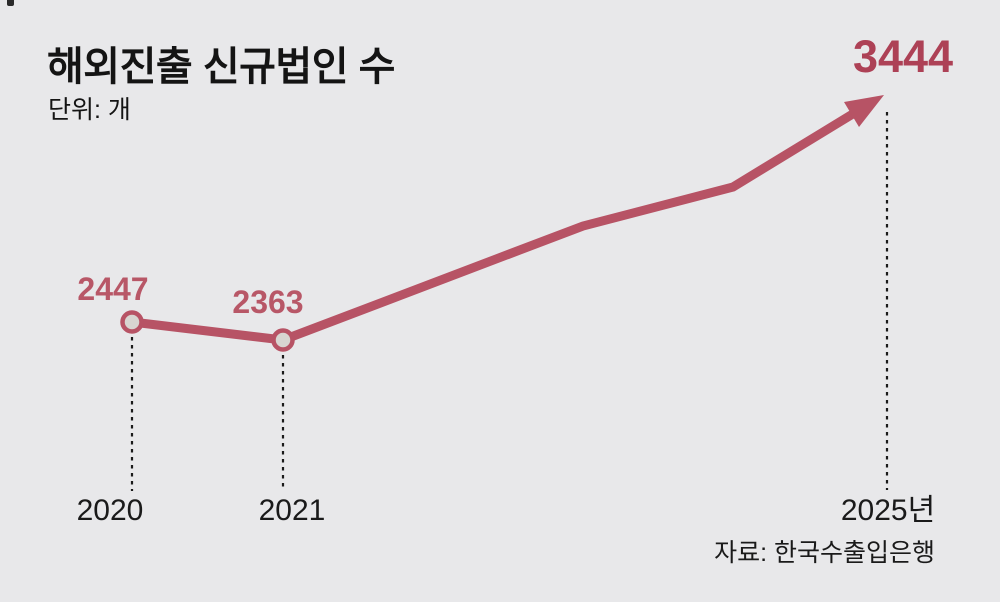  Describe the element at coordinates (110, 510) in the screenshot. I see `x-axis-label-2020: 2020` at that location.